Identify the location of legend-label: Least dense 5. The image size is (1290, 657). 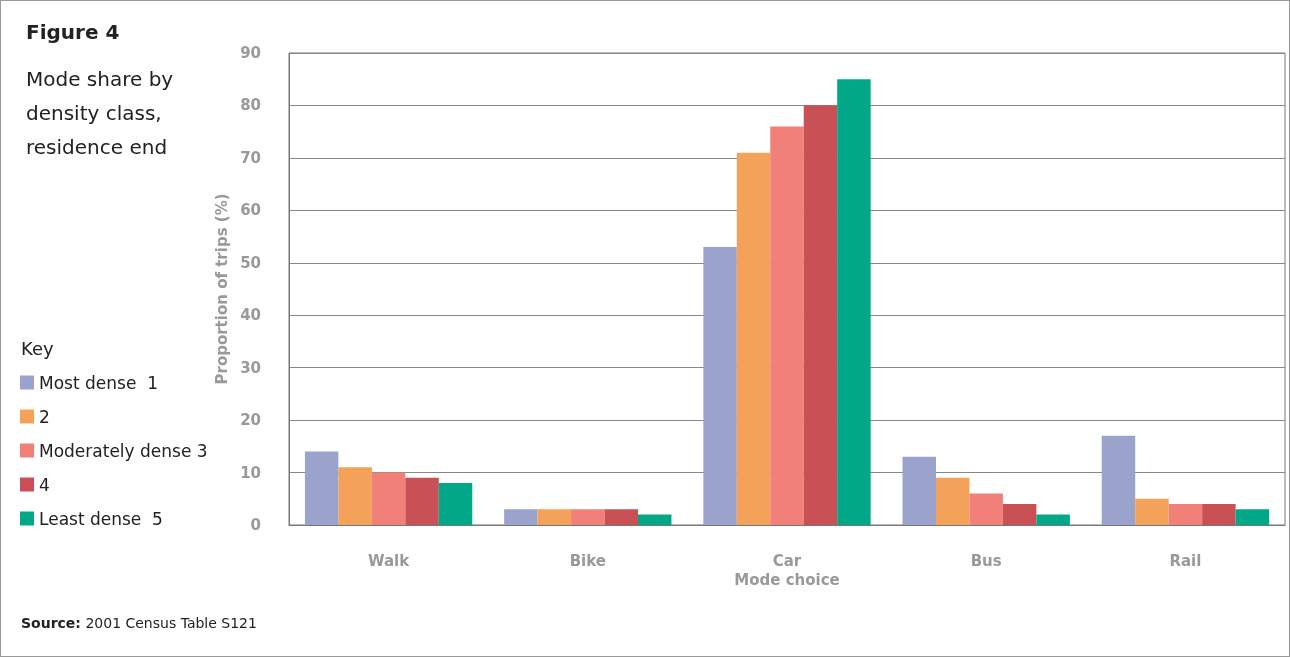
(101, 518).